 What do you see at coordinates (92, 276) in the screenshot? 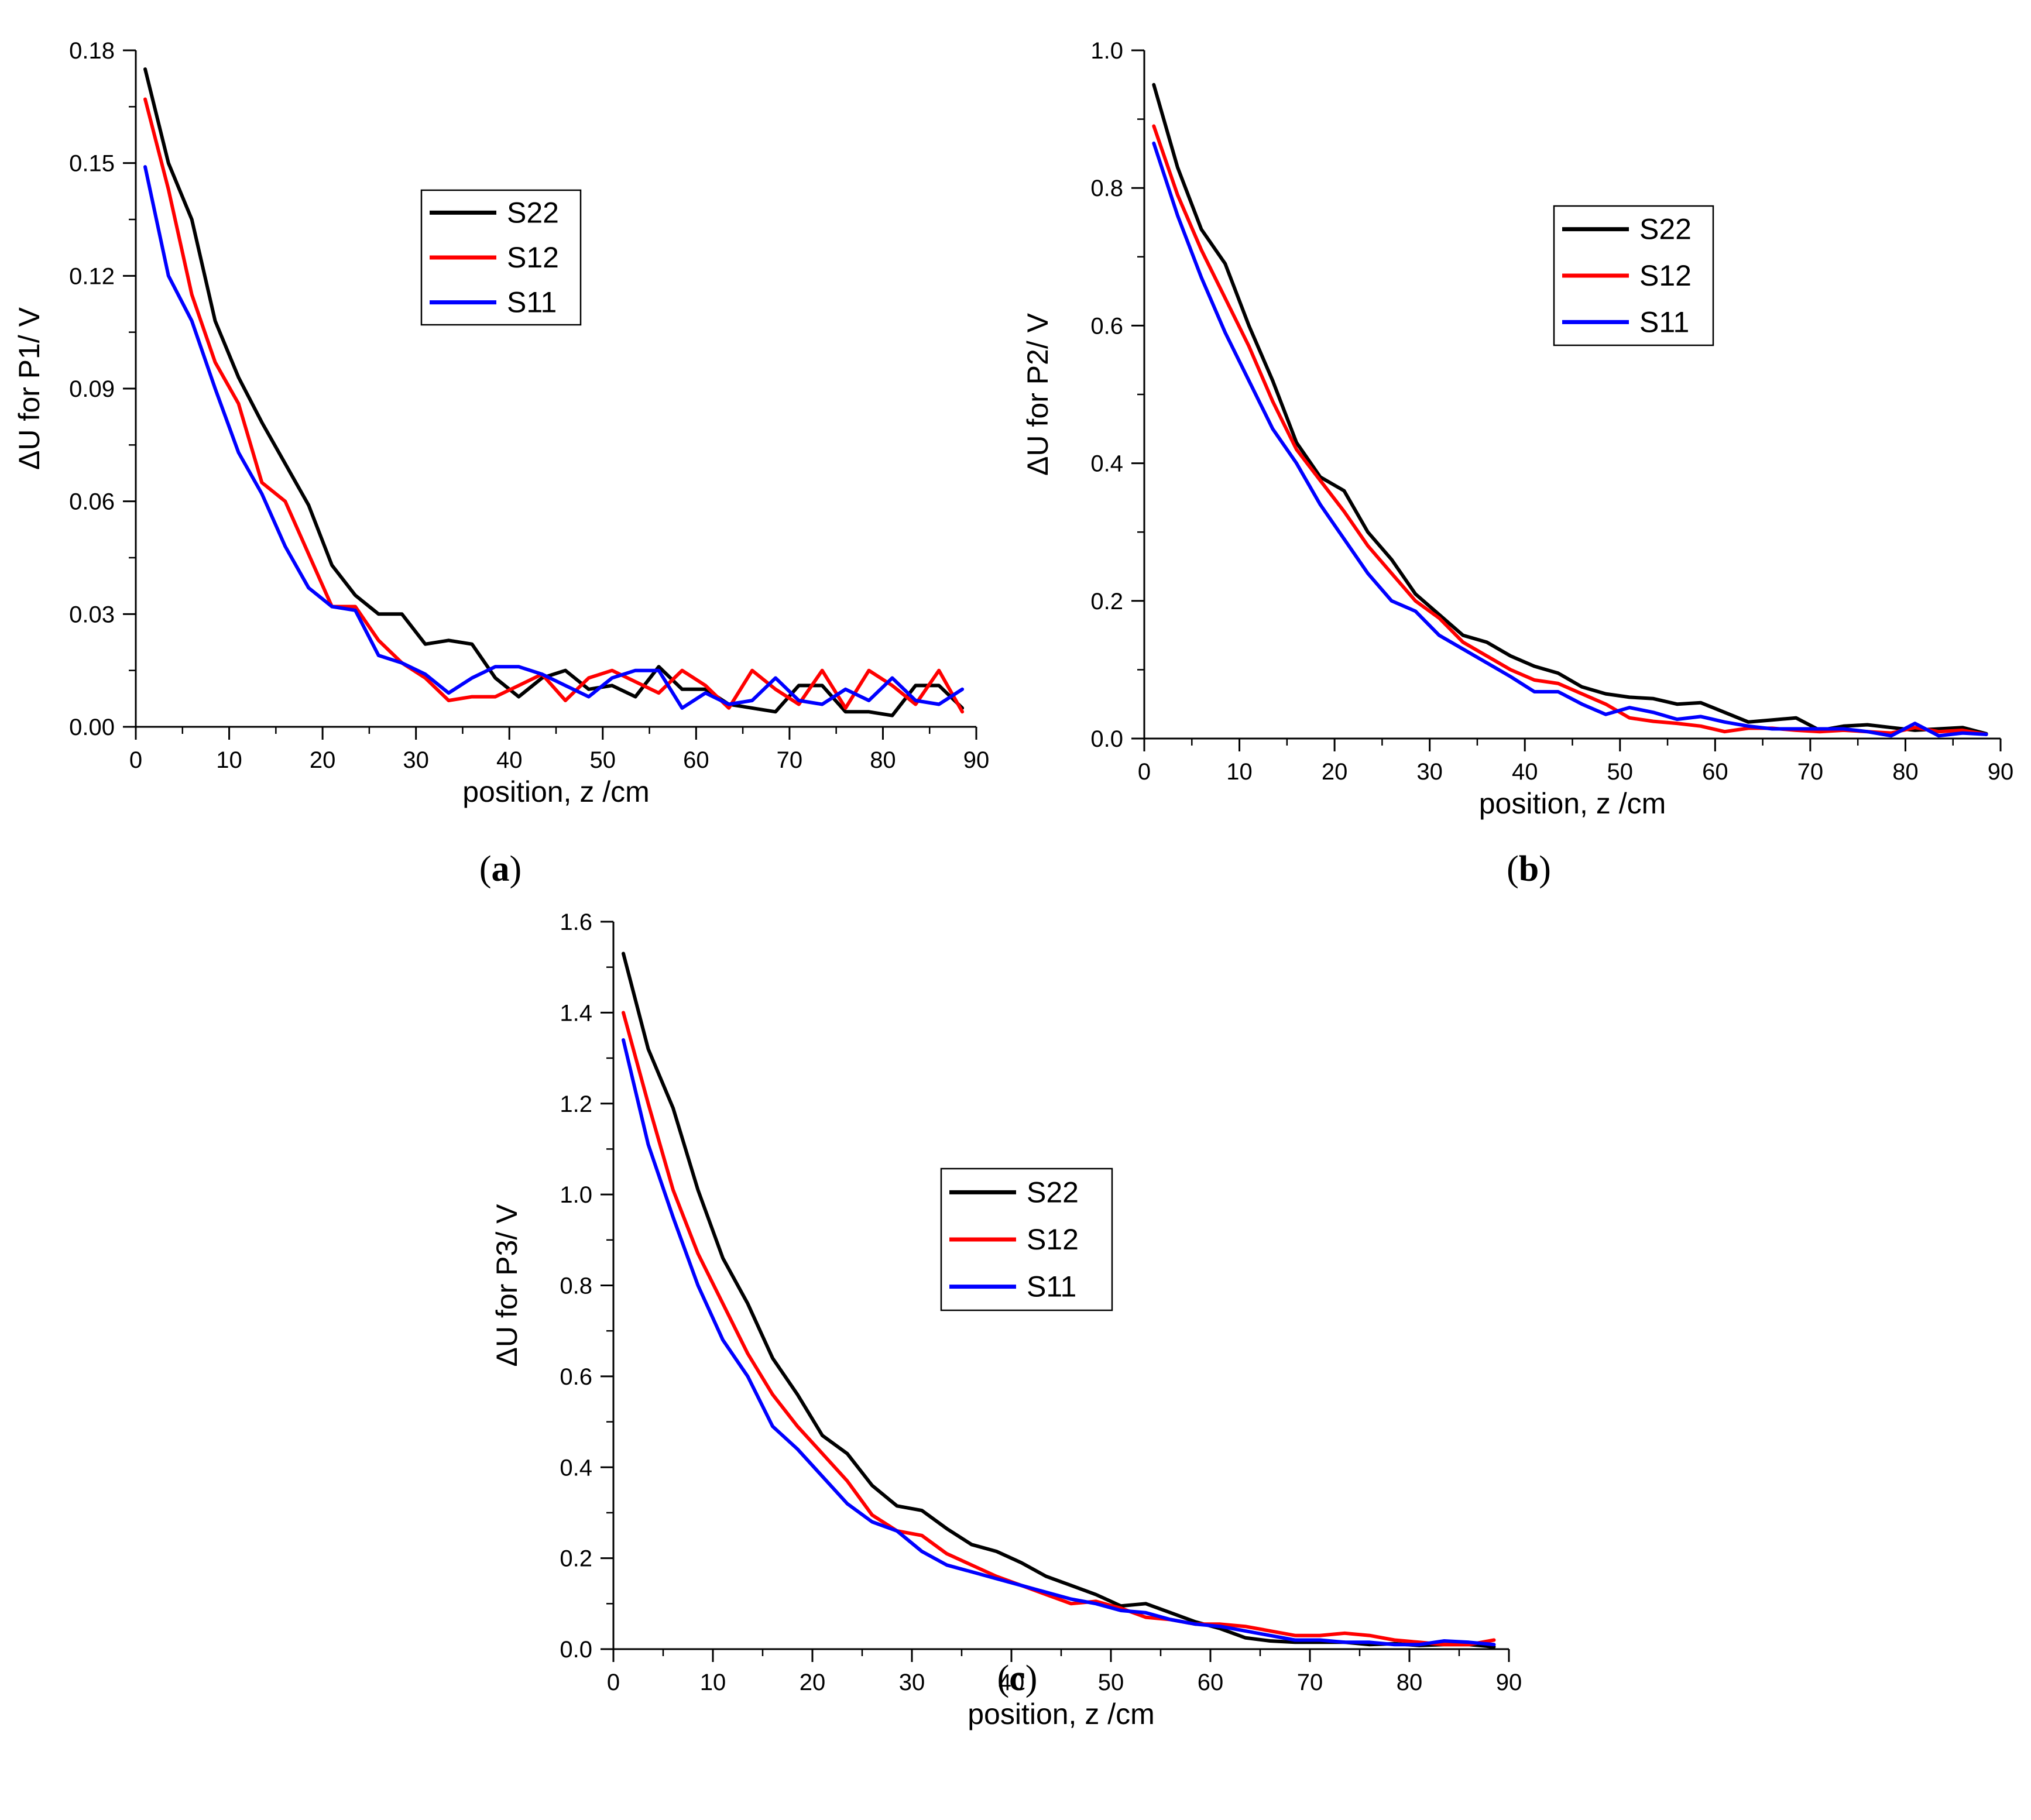
I see `y-tick-label: 0.12` at bounding box center [92, 276].